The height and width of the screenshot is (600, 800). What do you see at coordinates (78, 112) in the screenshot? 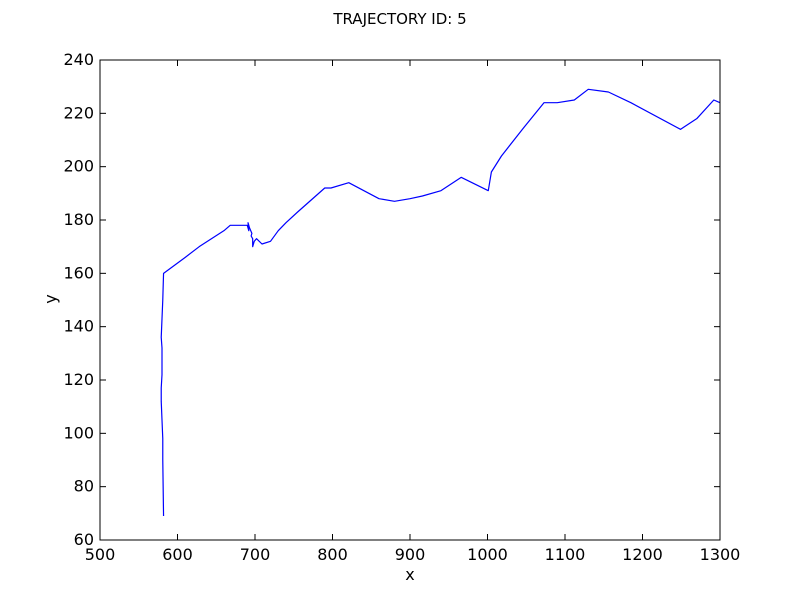
I see `y-tick-label: 220` at bounding box center [78, 112].